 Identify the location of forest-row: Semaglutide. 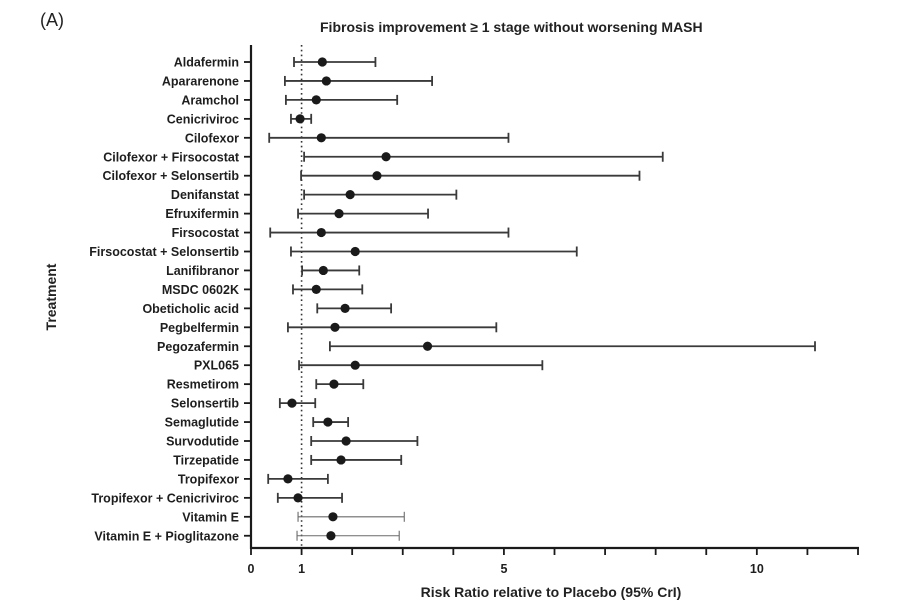
(257, 423).